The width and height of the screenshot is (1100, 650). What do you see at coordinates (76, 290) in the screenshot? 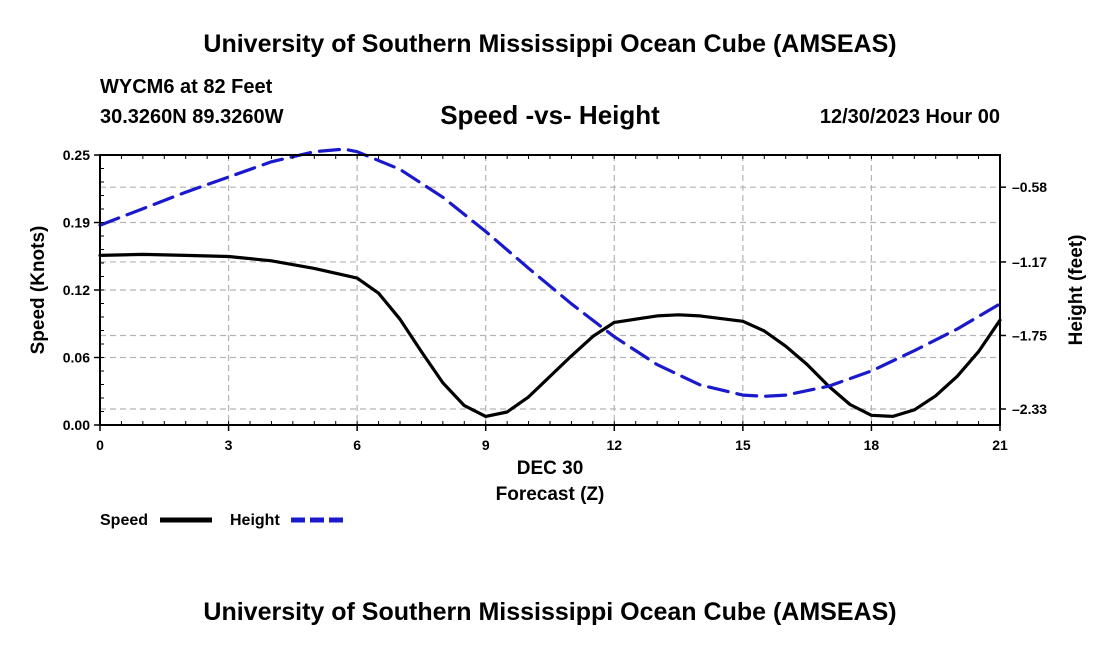
I see `y-tick-label: 0.12` at bounding box center [76, 290].